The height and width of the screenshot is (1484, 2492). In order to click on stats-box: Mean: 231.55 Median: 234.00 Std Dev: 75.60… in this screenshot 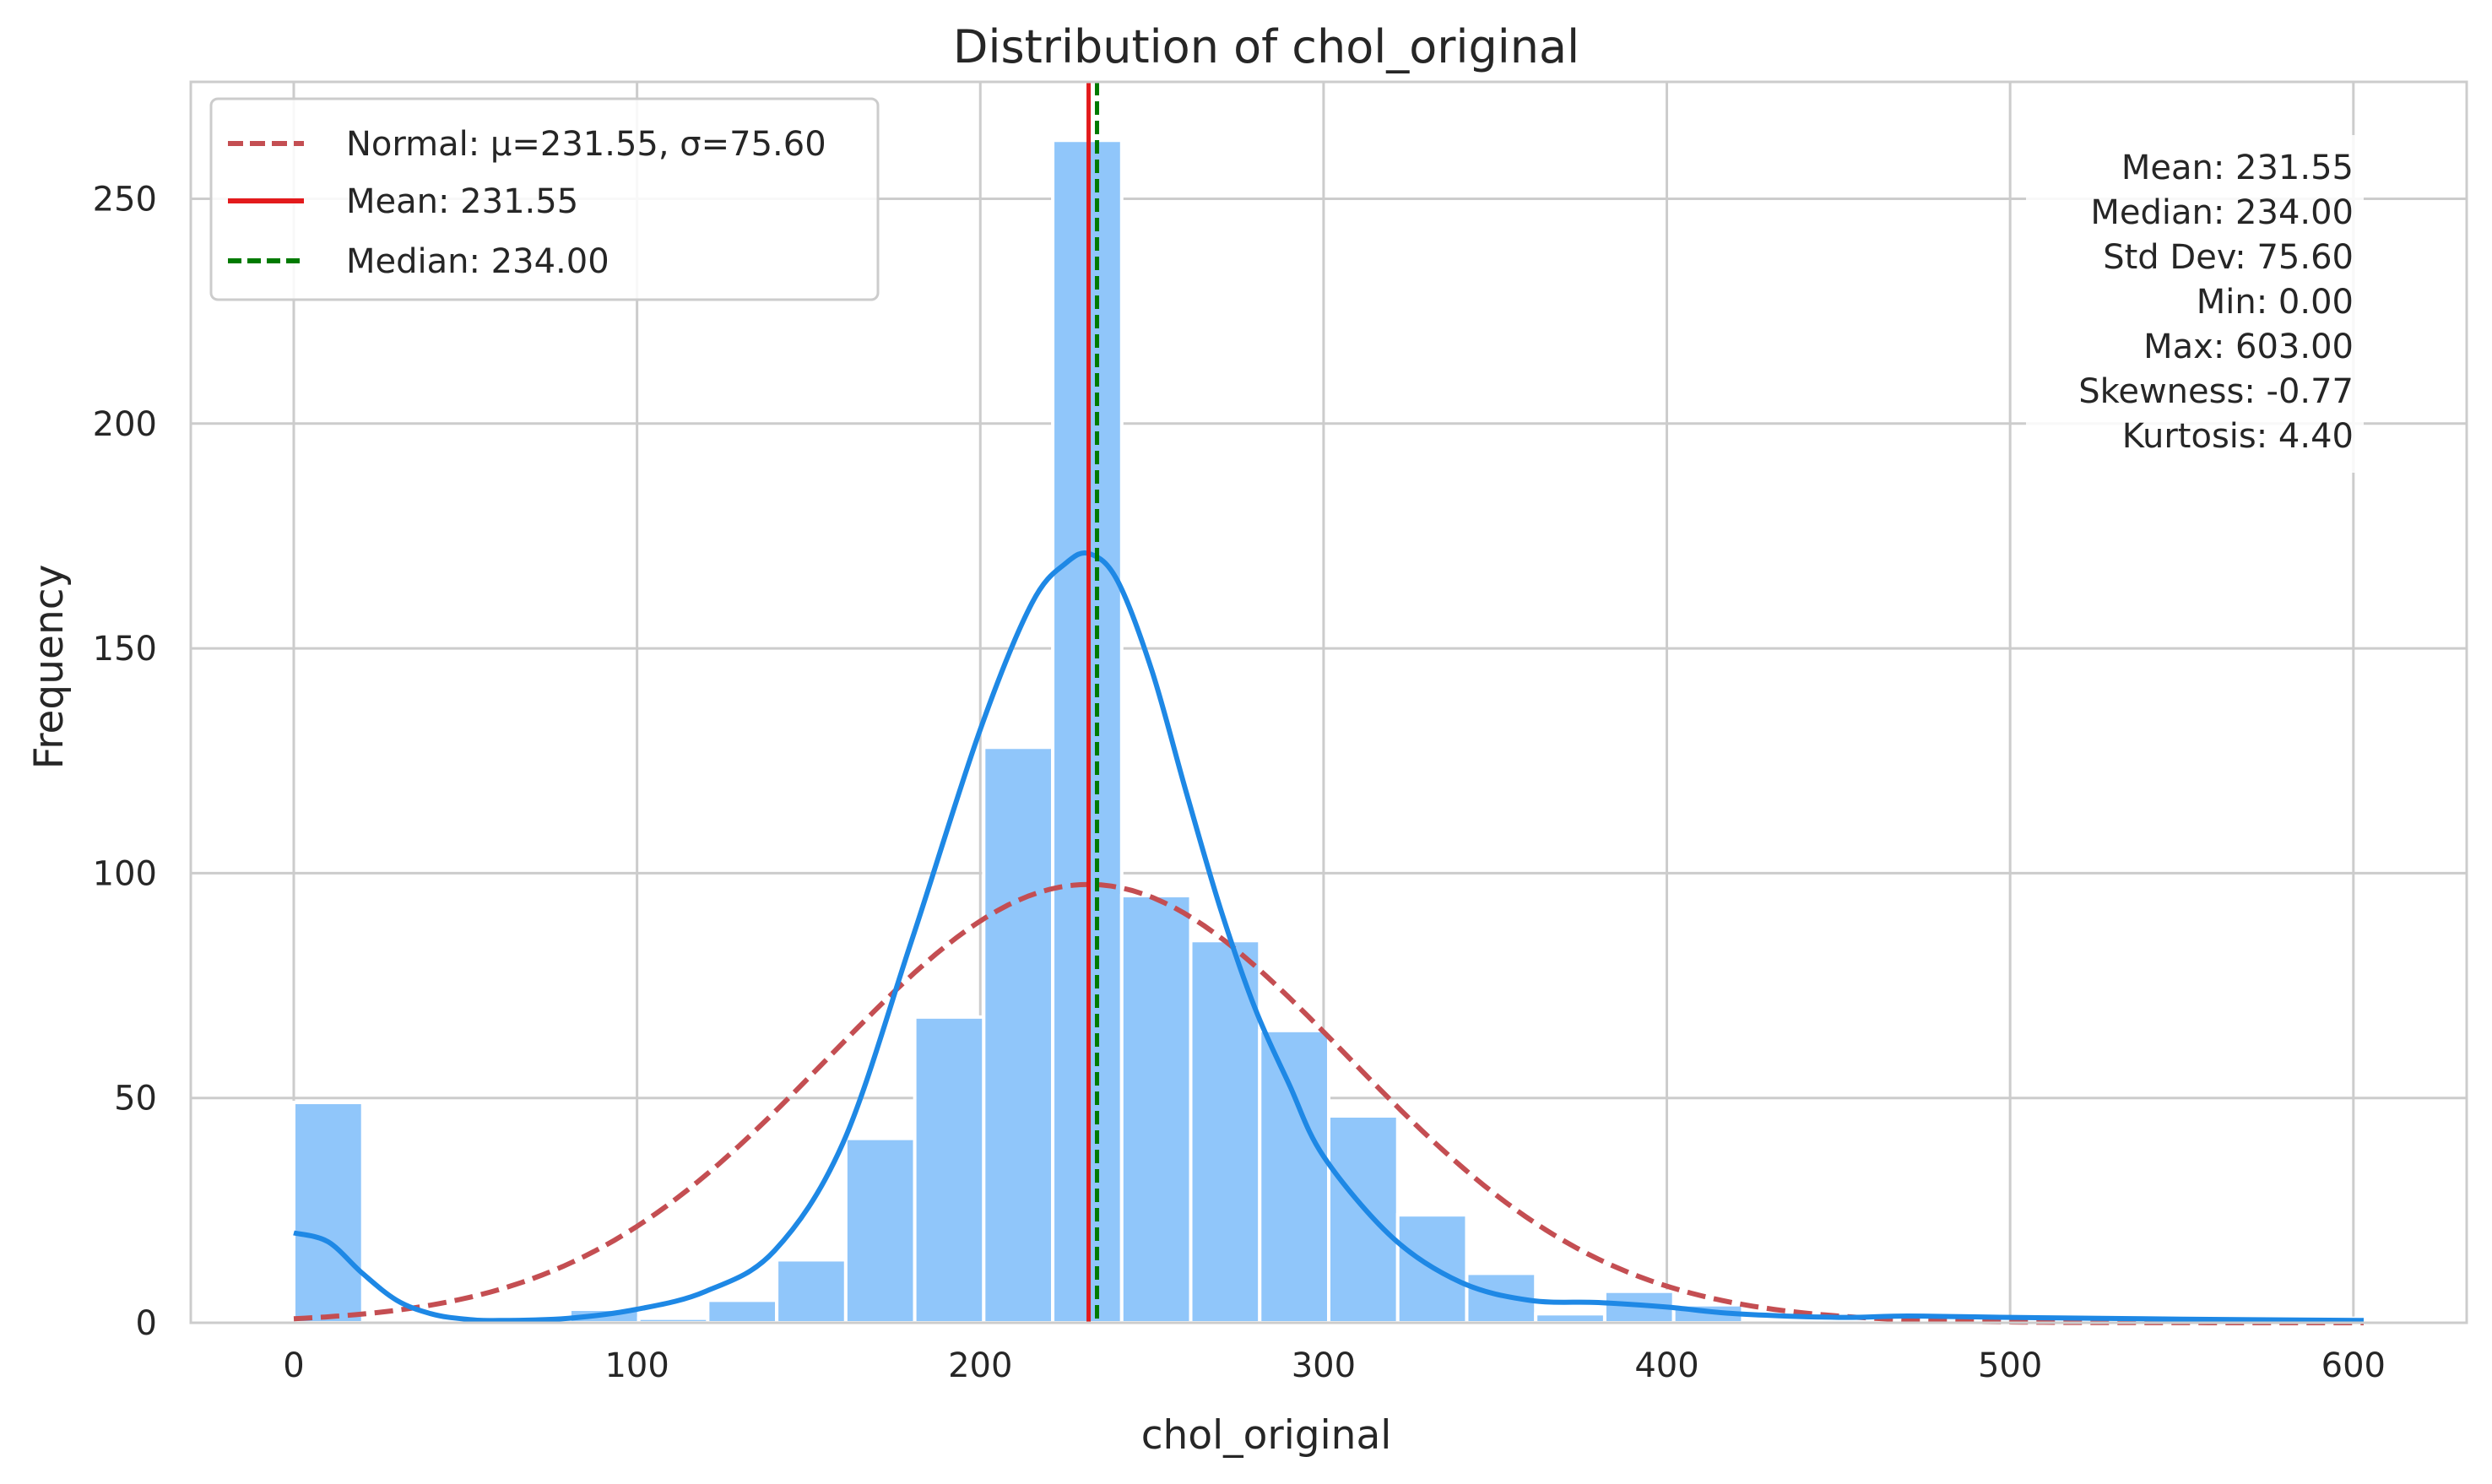, I will do `click(2195, 304)`.